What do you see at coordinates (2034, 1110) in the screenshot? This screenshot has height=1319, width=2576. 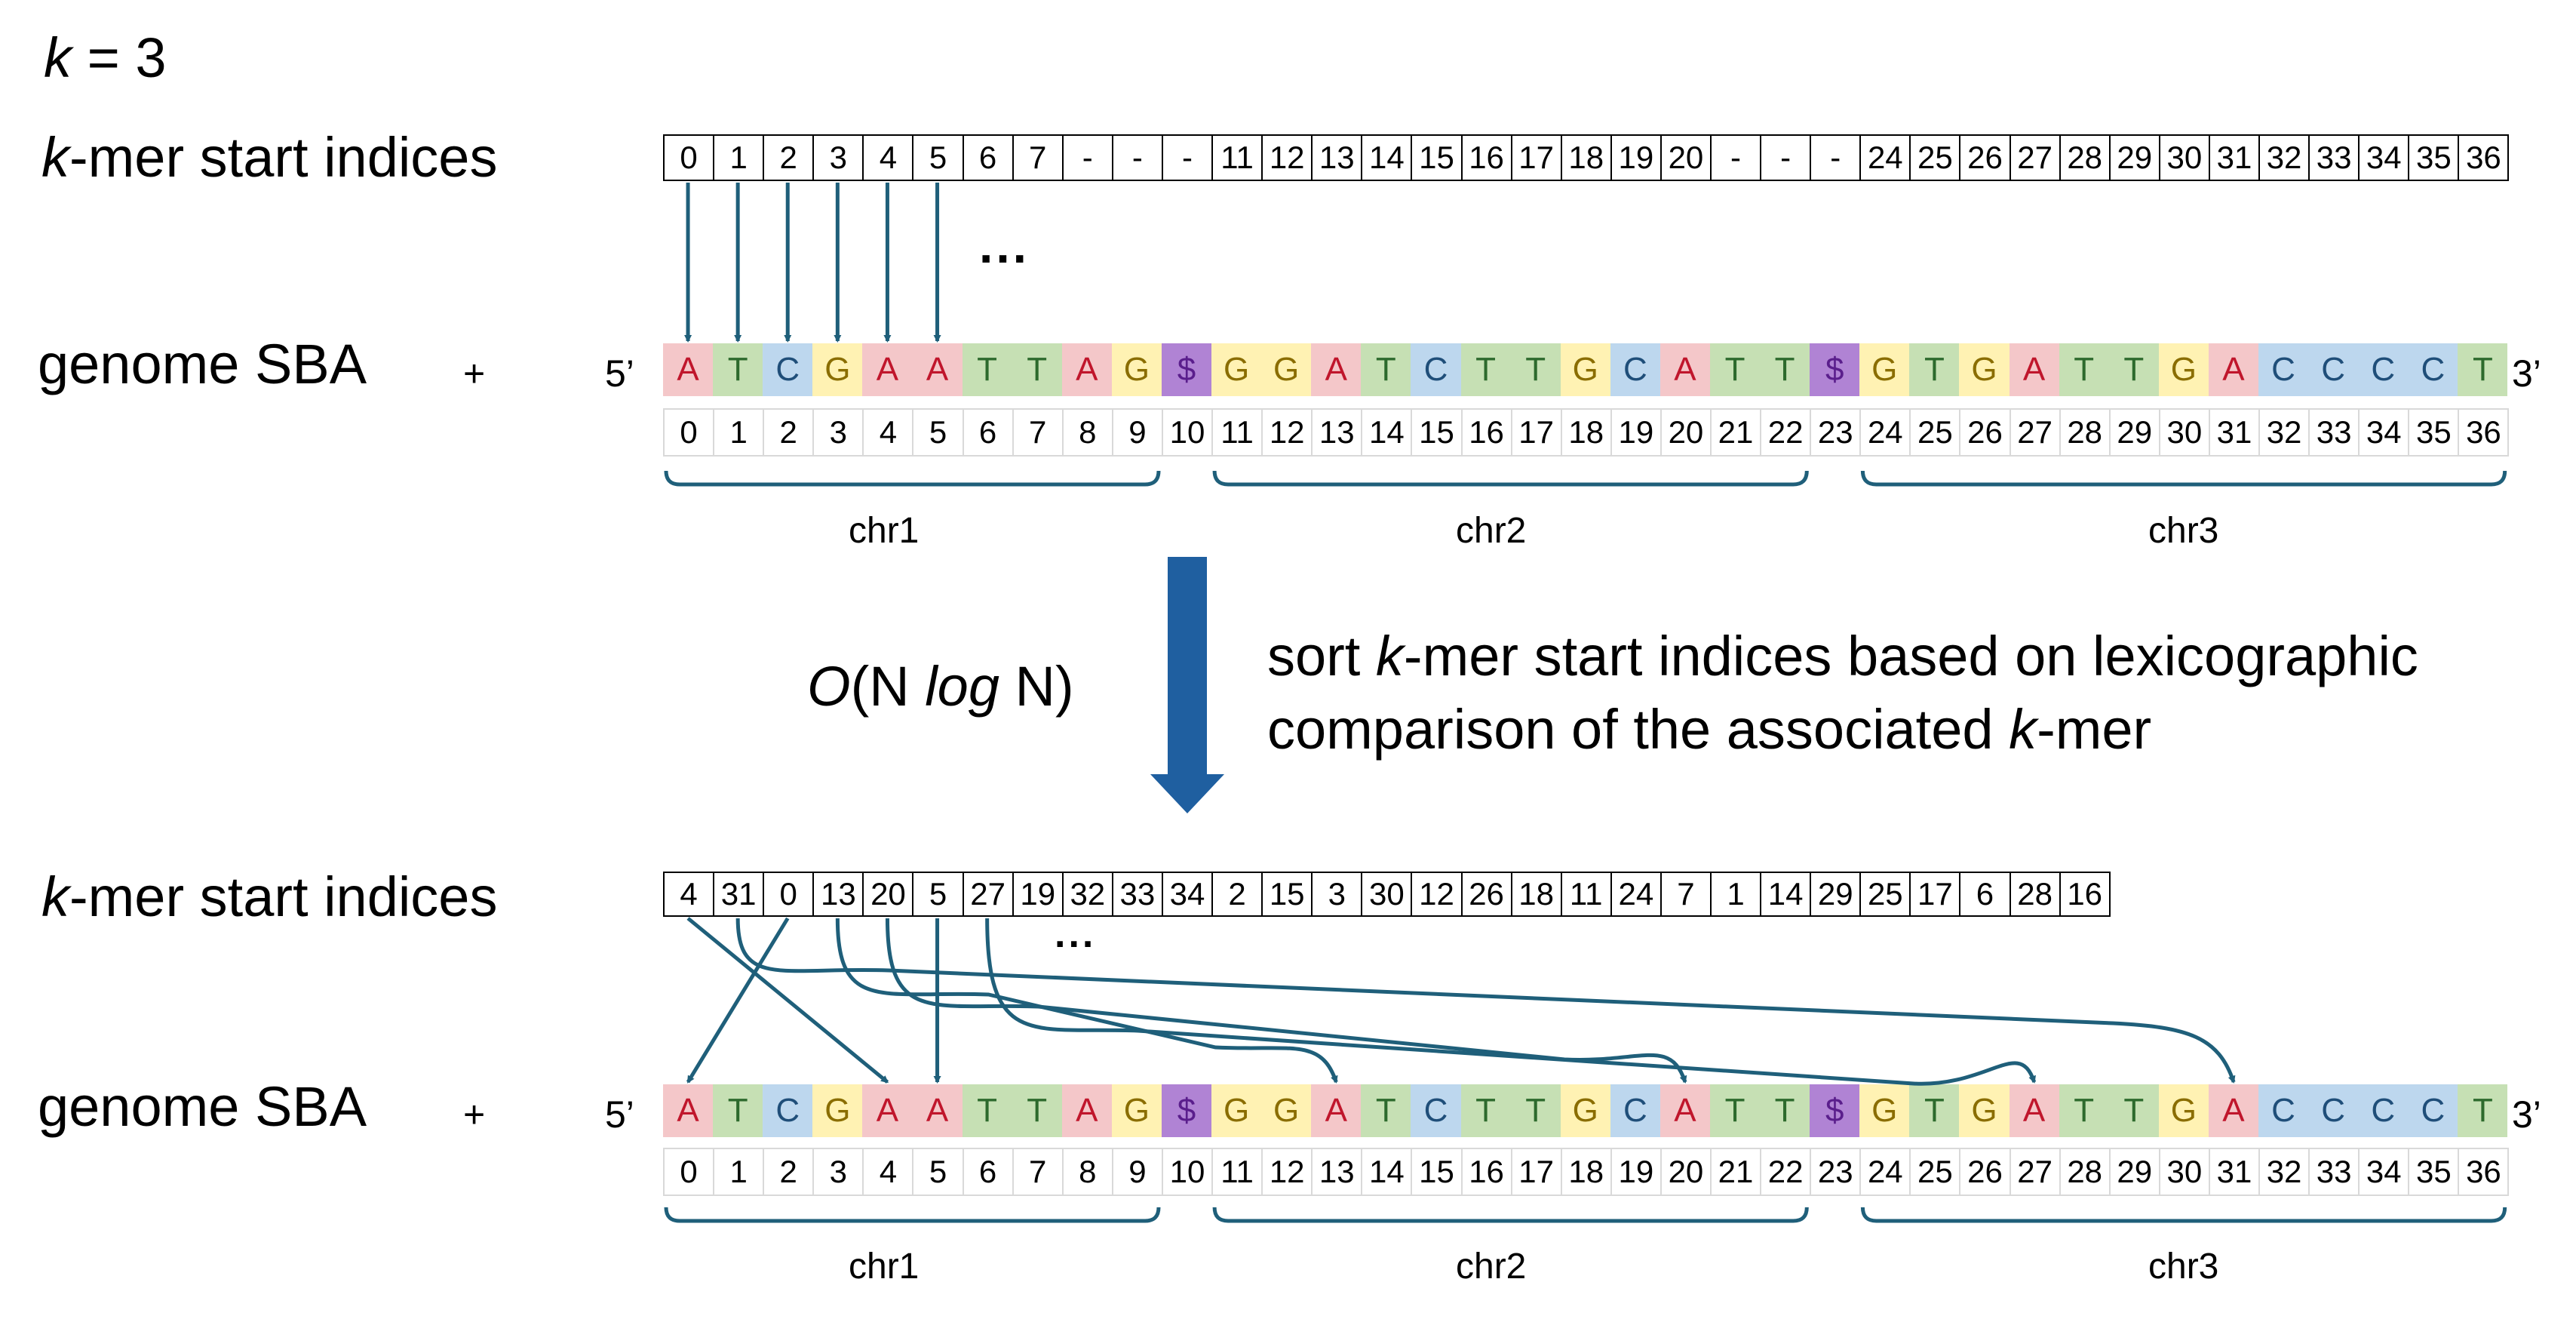 I see `sequence-base-bottom-27: A` at bounding box center [2034, 1110].